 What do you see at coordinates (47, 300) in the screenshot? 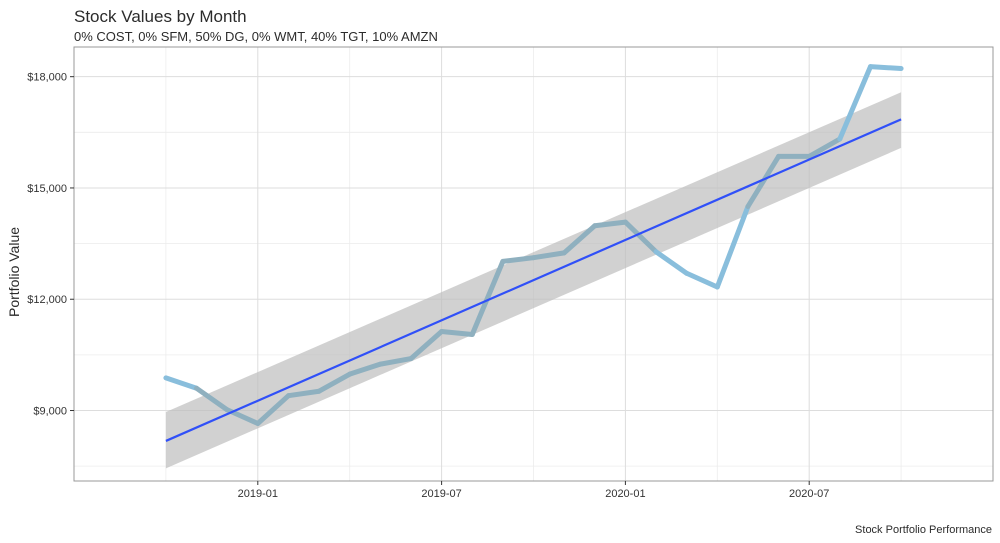
I see `y-tick-label: $12,000` at bounding box center [47, 300].